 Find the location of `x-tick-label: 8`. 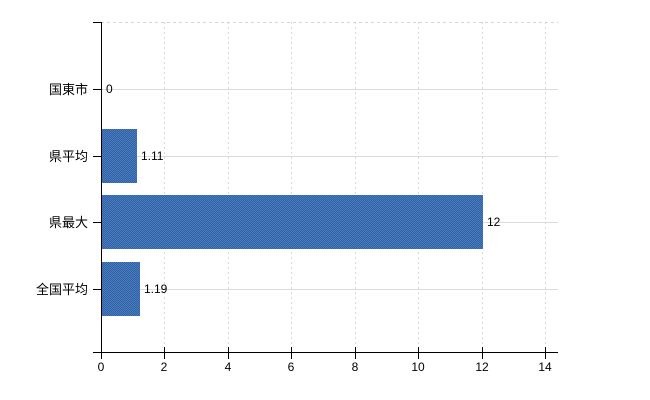

x-tick-label: 8 is located at coordinates (355, 367).